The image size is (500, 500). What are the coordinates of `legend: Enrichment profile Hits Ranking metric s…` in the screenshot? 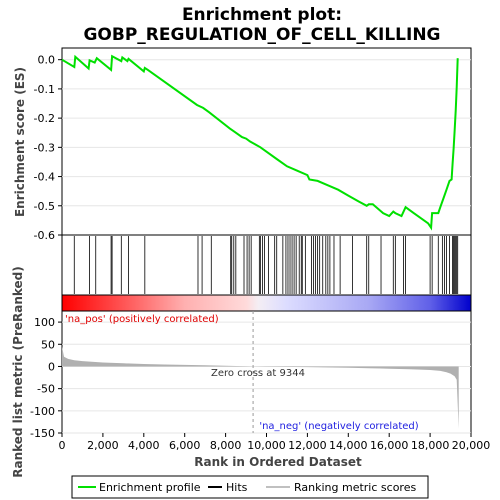 It's located at (250, 487).